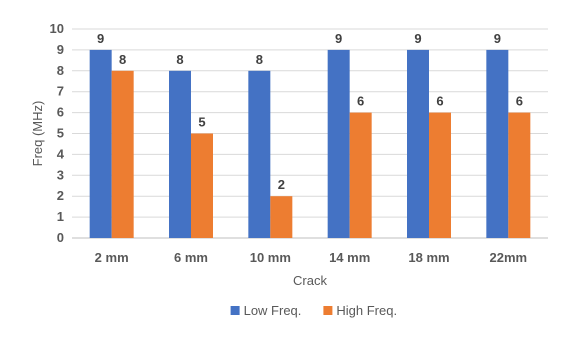 The image size is (562, 338). Describe the element at coordinates (61, 153) in the screenshot. I see `y-tick-label: 4` at that location.